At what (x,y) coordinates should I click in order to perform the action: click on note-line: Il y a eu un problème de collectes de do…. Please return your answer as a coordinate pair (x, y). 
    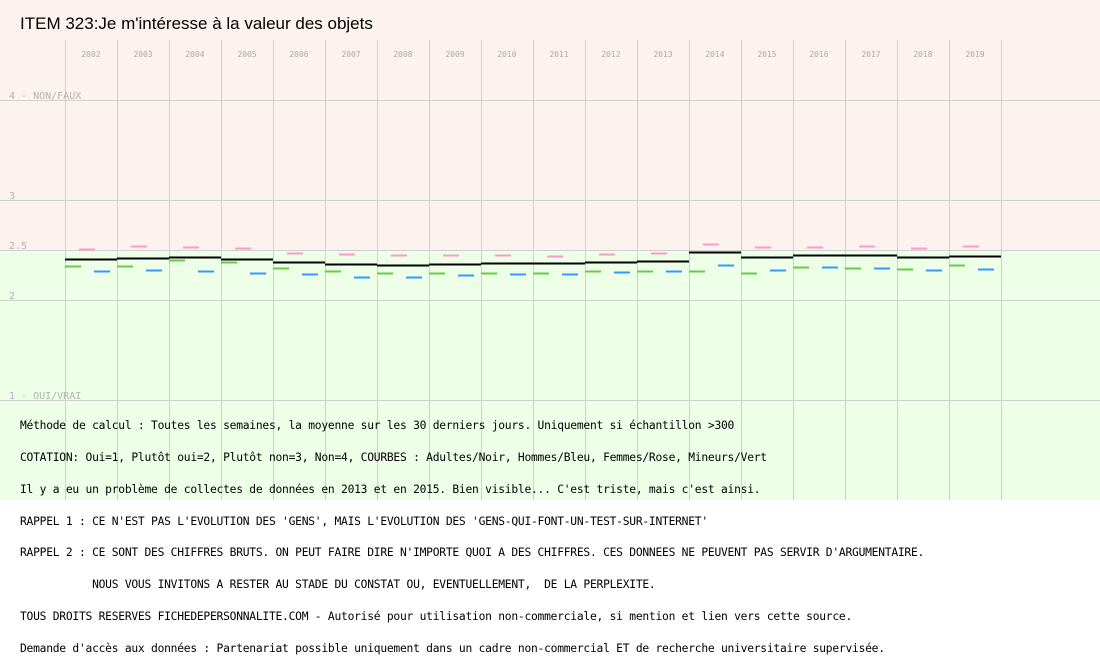
    Looking at the image, I should click on (390, 489).